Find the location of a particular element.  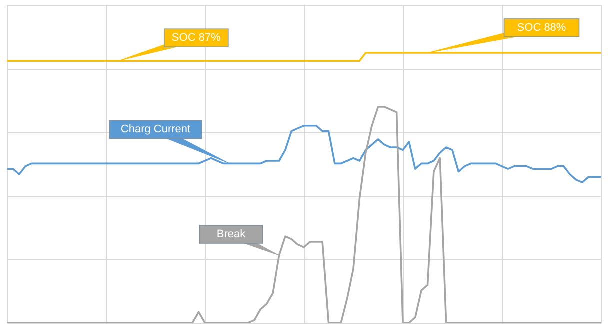

text: Charg Current is located at coordinates (155, 130).